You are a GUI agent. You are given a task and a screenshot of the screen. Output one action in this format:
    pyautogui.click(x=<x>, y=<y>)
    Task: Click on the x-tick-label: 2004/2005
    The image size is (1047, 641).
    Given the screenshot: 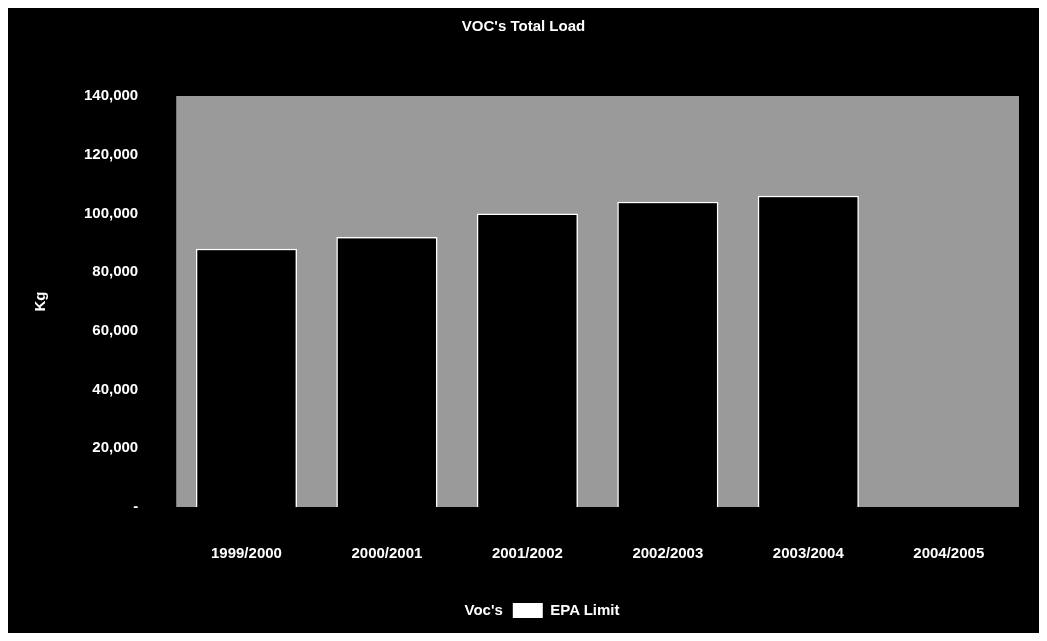 What is the action you would take?
    pyautogui.click(x=949, y=553)
    